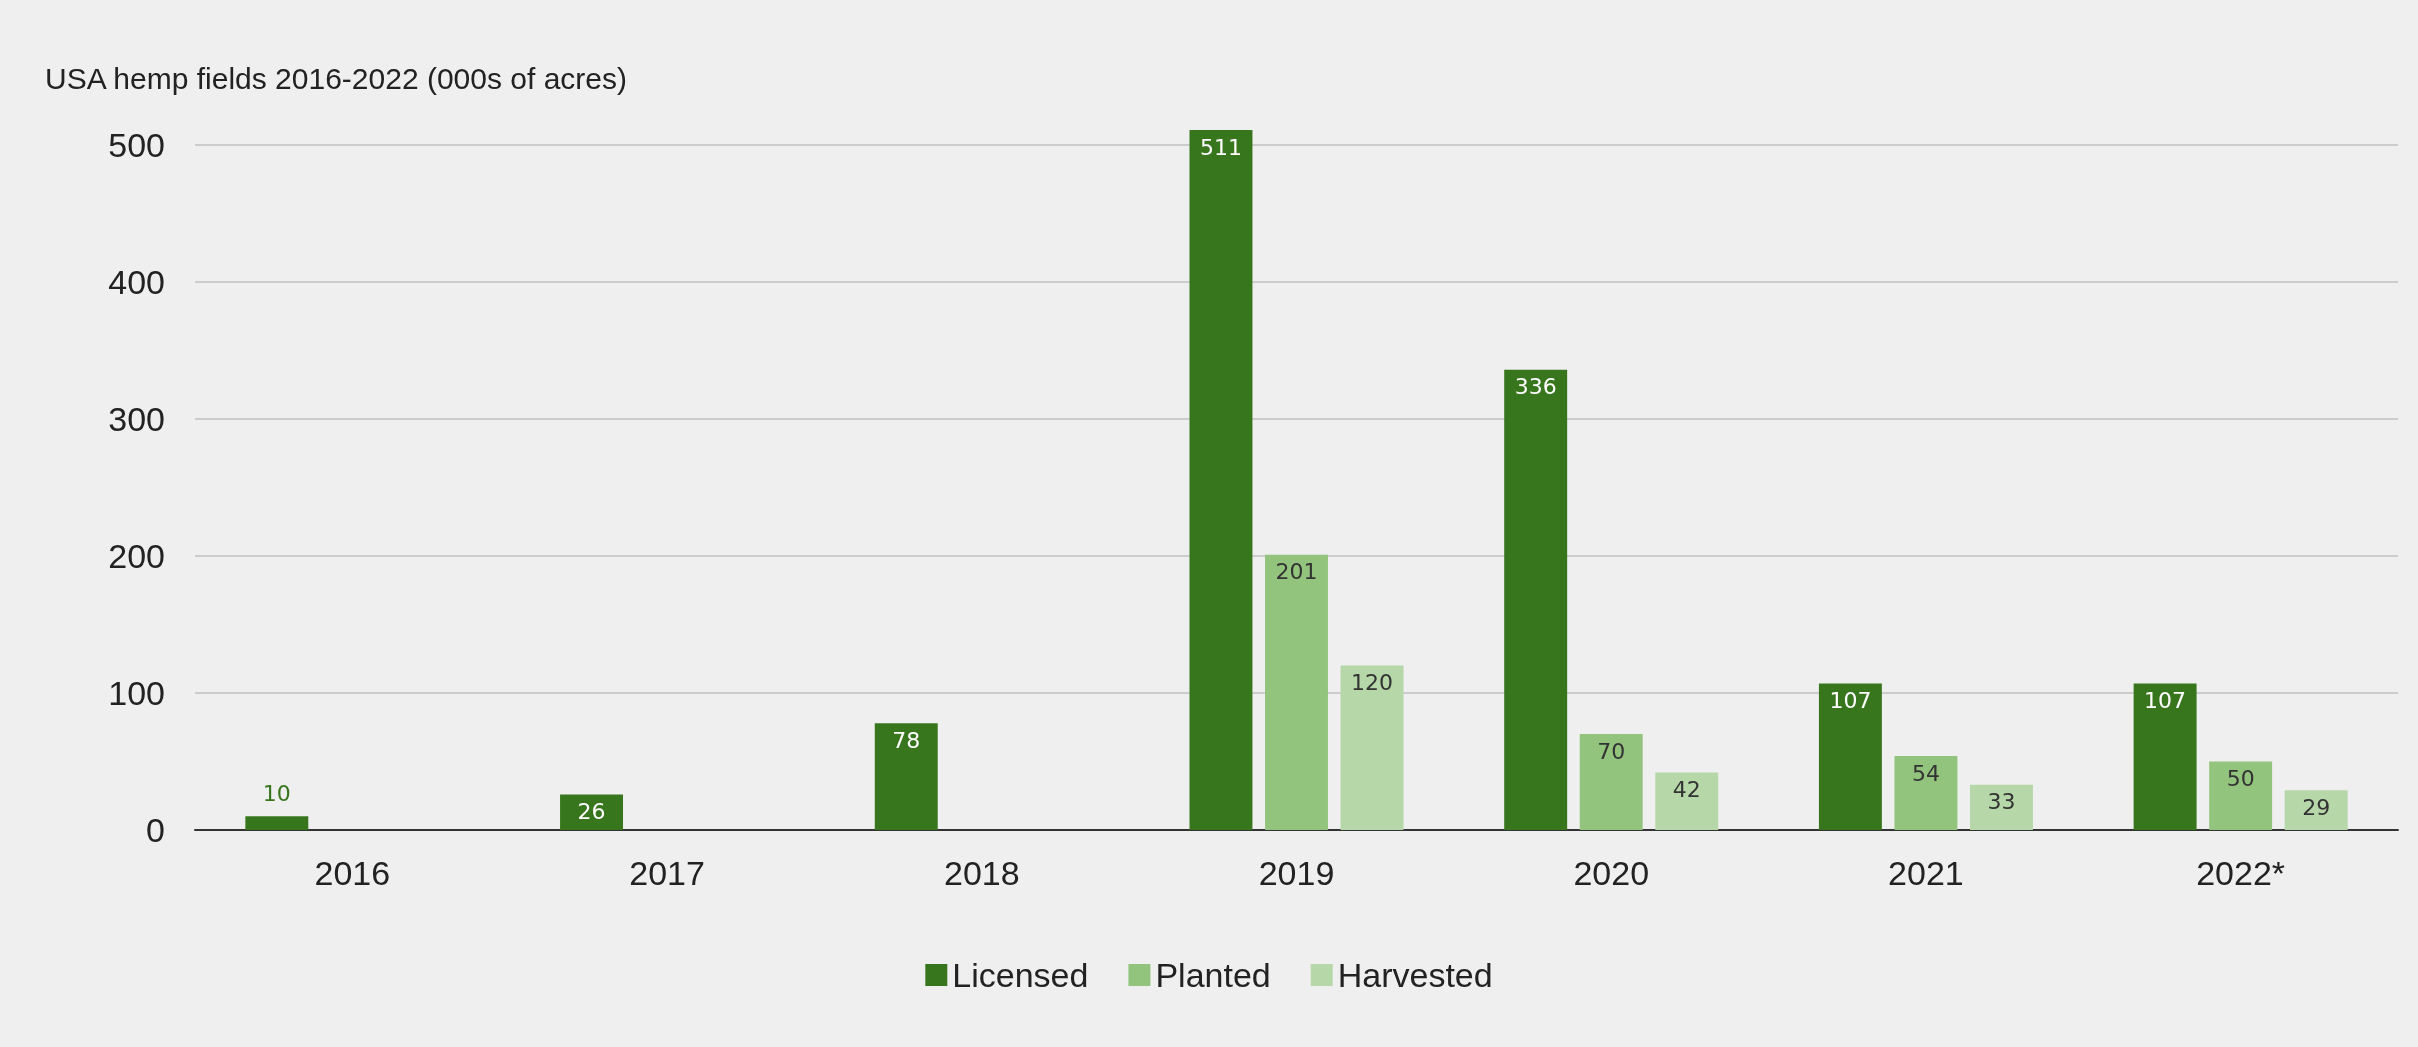 This screenshot has height=1047, width=2418. I want to click on y-tick-label: 100, so click(136, 693).